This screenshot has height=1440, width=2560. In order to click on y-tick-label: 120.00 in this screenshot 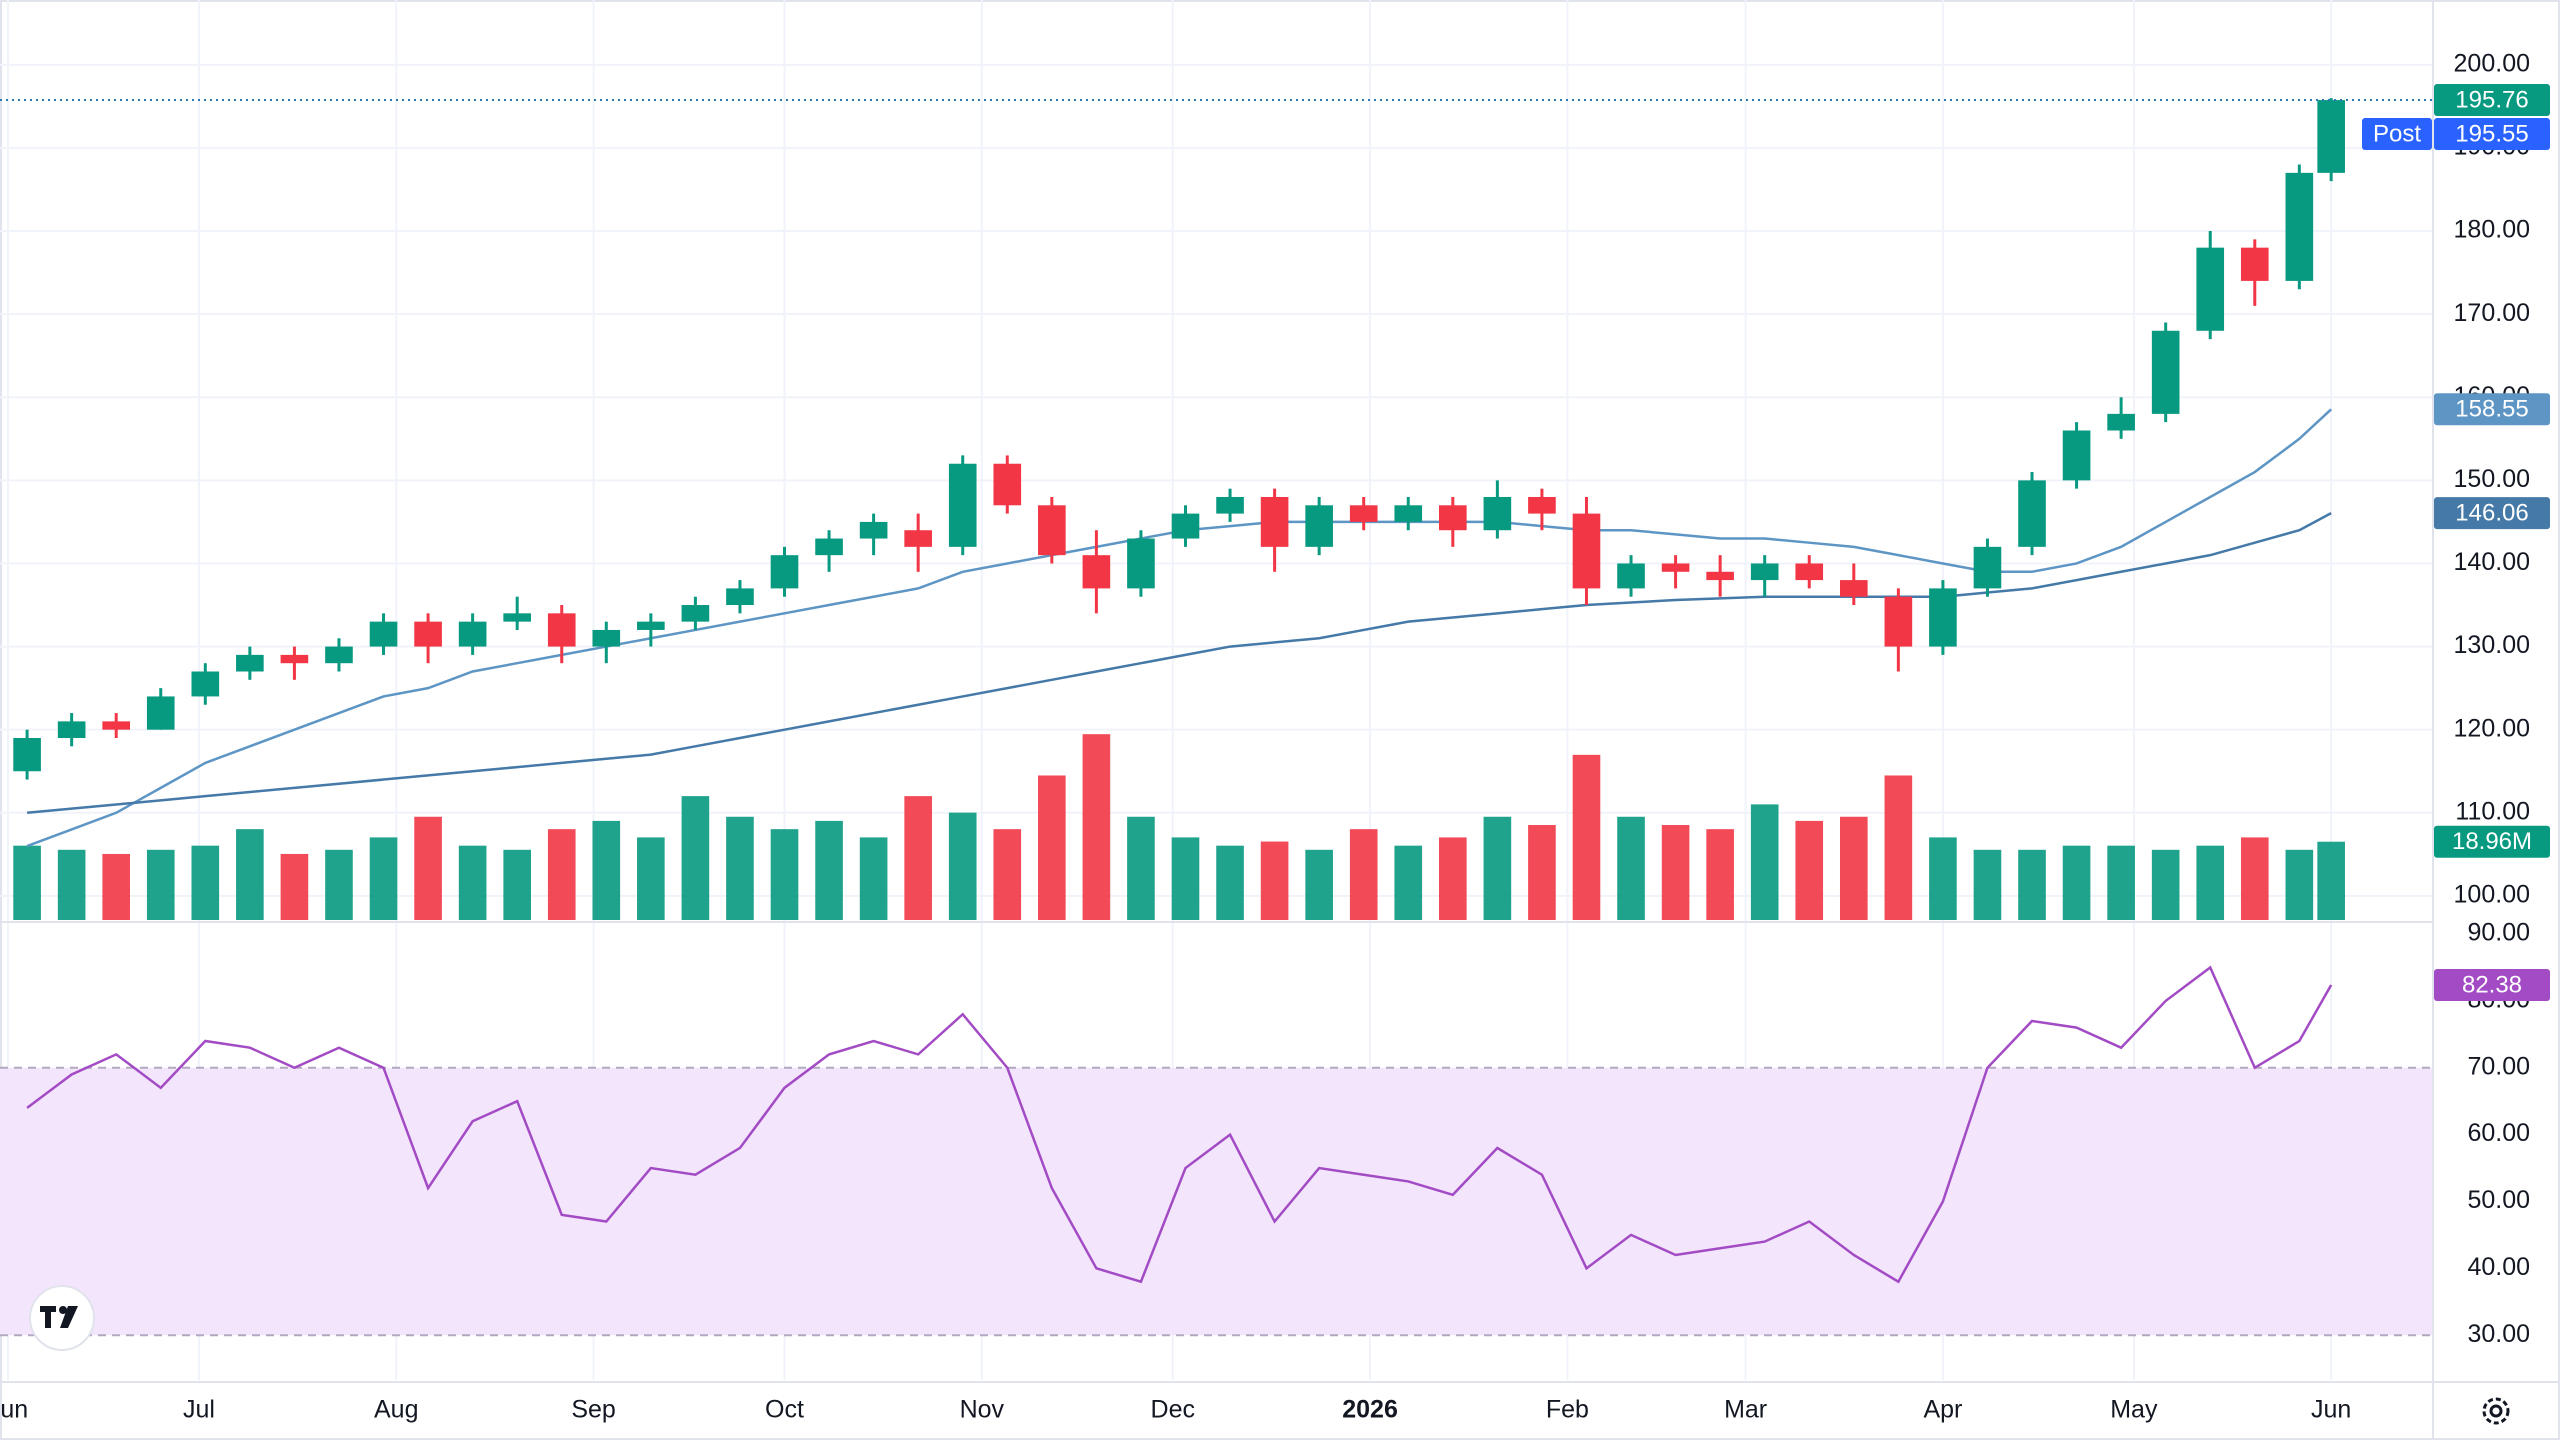, I will do `click(2492, 728)`.